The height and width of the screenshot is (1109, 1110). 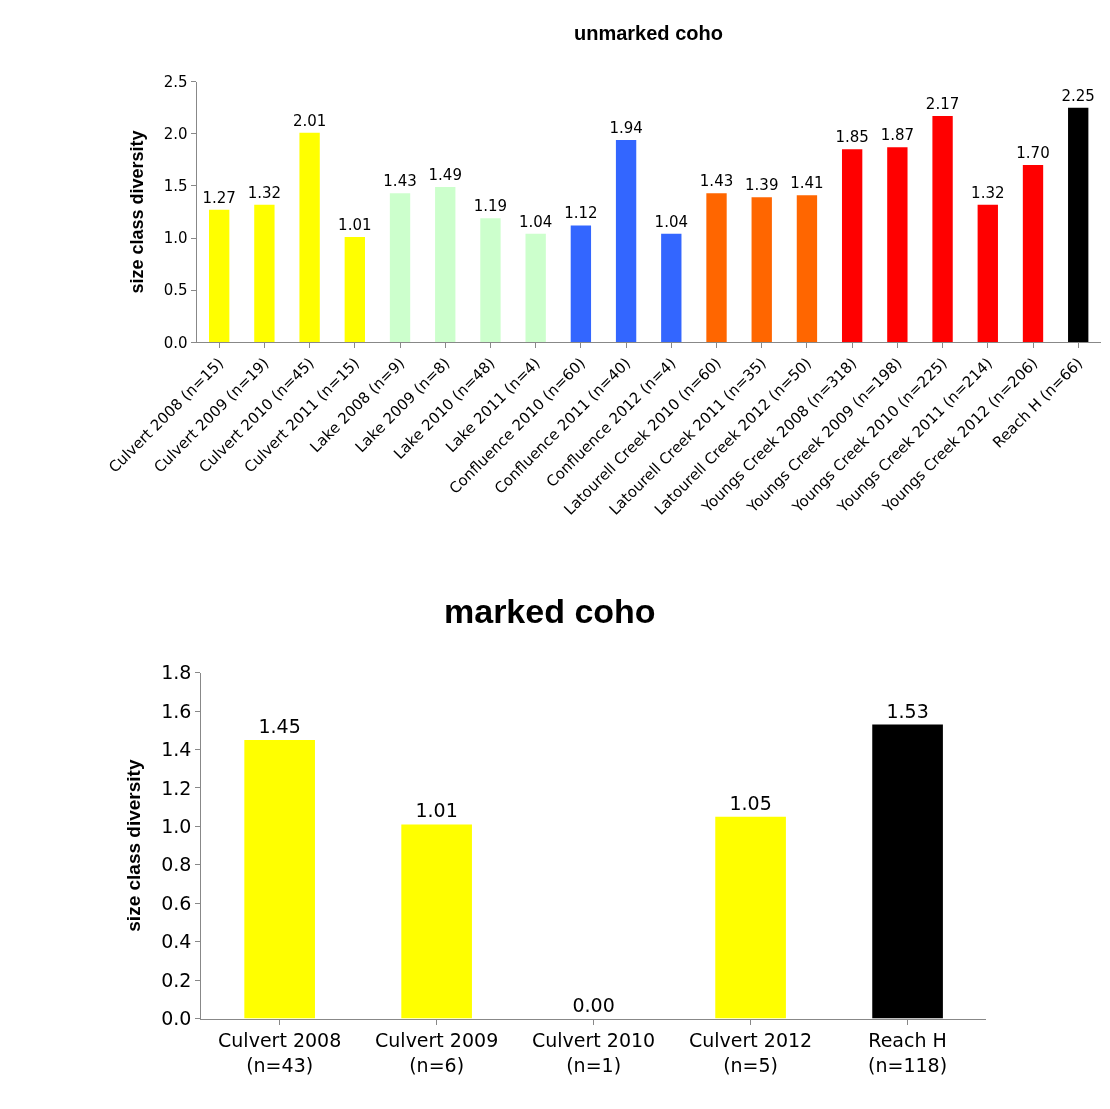 What do you see at coordinates (750, 802) in the screenshot?
I see `data-label: 1.05` at bounding box center [750, 802].